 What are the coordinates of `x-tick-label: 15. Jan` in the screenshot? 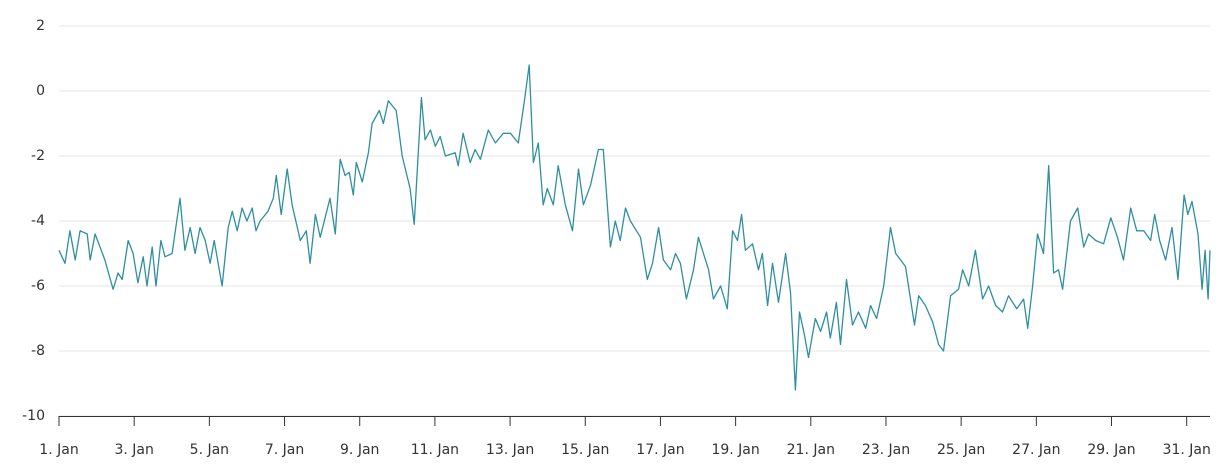 It's located at (585, 450).